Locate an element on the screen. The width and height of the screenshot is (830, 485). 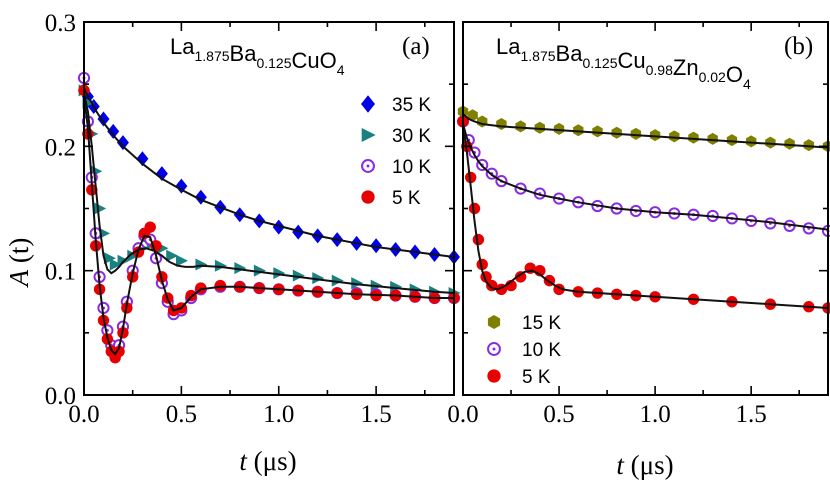
legend-item-35k: 35 K is located at coordinates (396, 105).